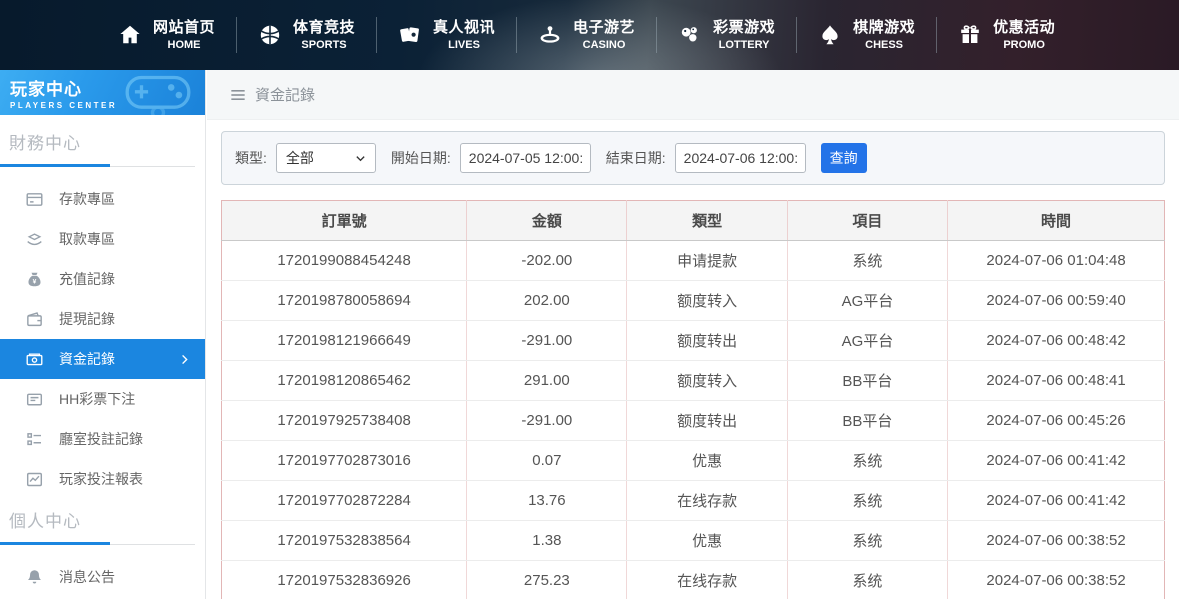  What do you see at coordinates (464, 35) in the screenshot?
I see `nav-item-text: 真人视讯 LIVES` at bounding box center [464, 35].